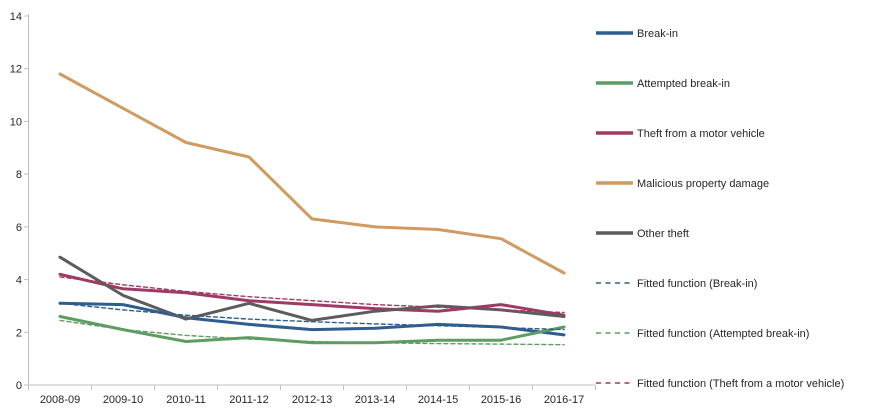 Image resolution: width=869 pixels, height=416 pixels. I want to click on x-tick-label: 2015-16, so click(501, 400).